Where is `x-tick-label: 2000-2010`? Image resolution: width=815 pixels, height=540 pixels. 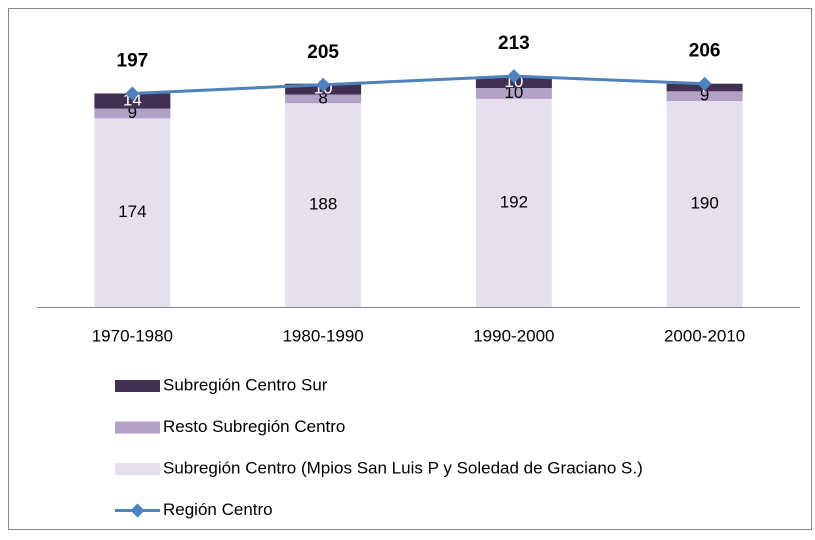 x-tick-label: 2000-2010 is located at coordinates (704, 335).